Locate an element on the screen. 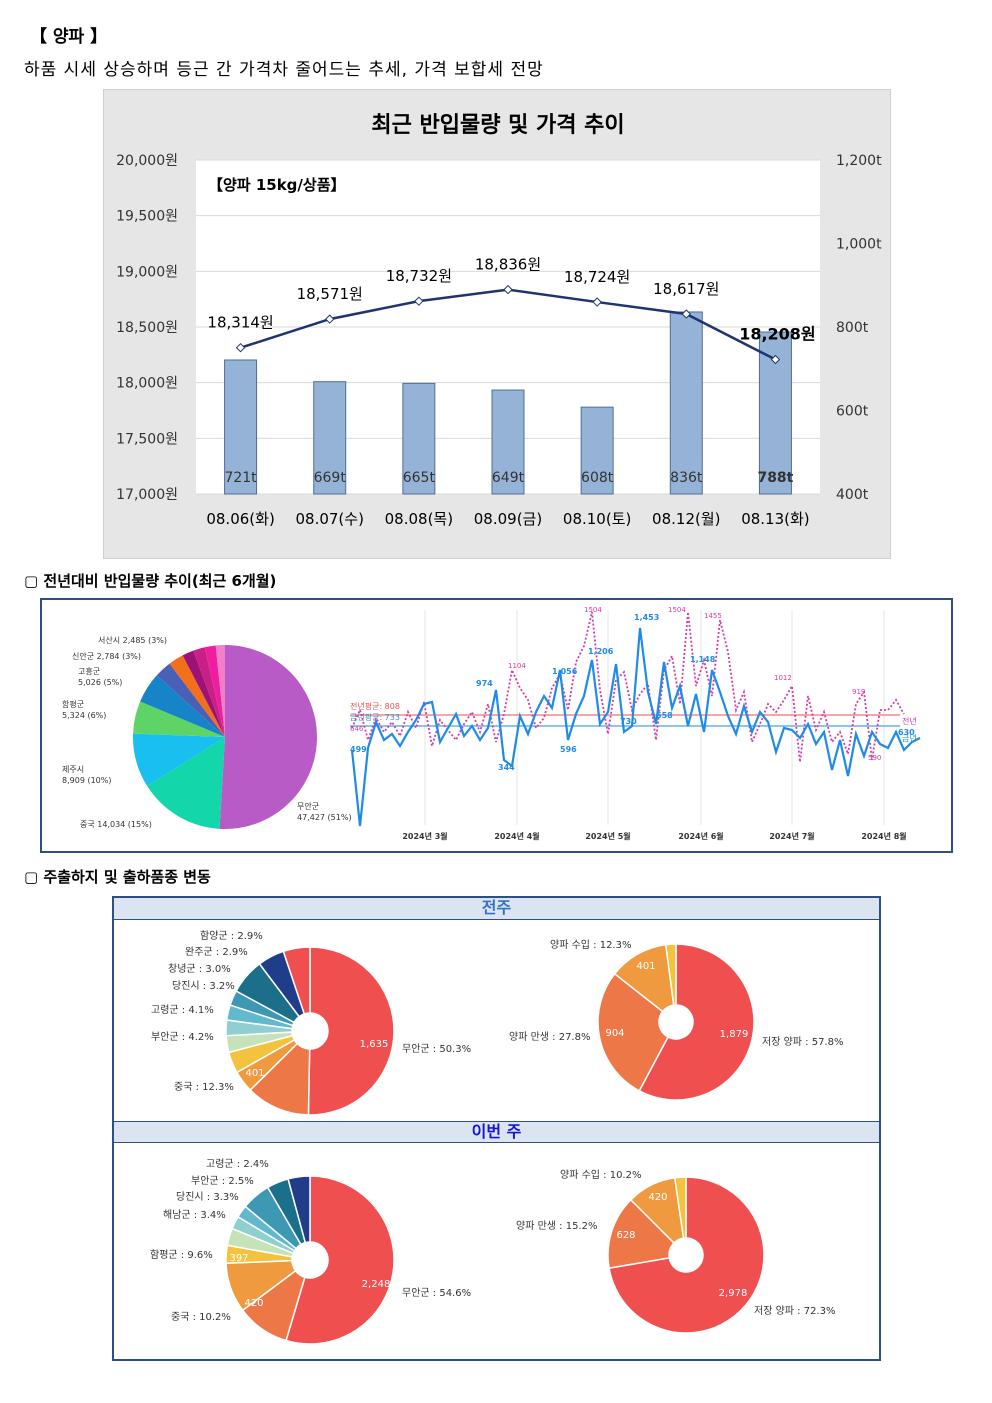 The width and height of the screenshot is (992, 1403). donut-label: 중국 : 12.3% is located at coordinates (204, 1087).